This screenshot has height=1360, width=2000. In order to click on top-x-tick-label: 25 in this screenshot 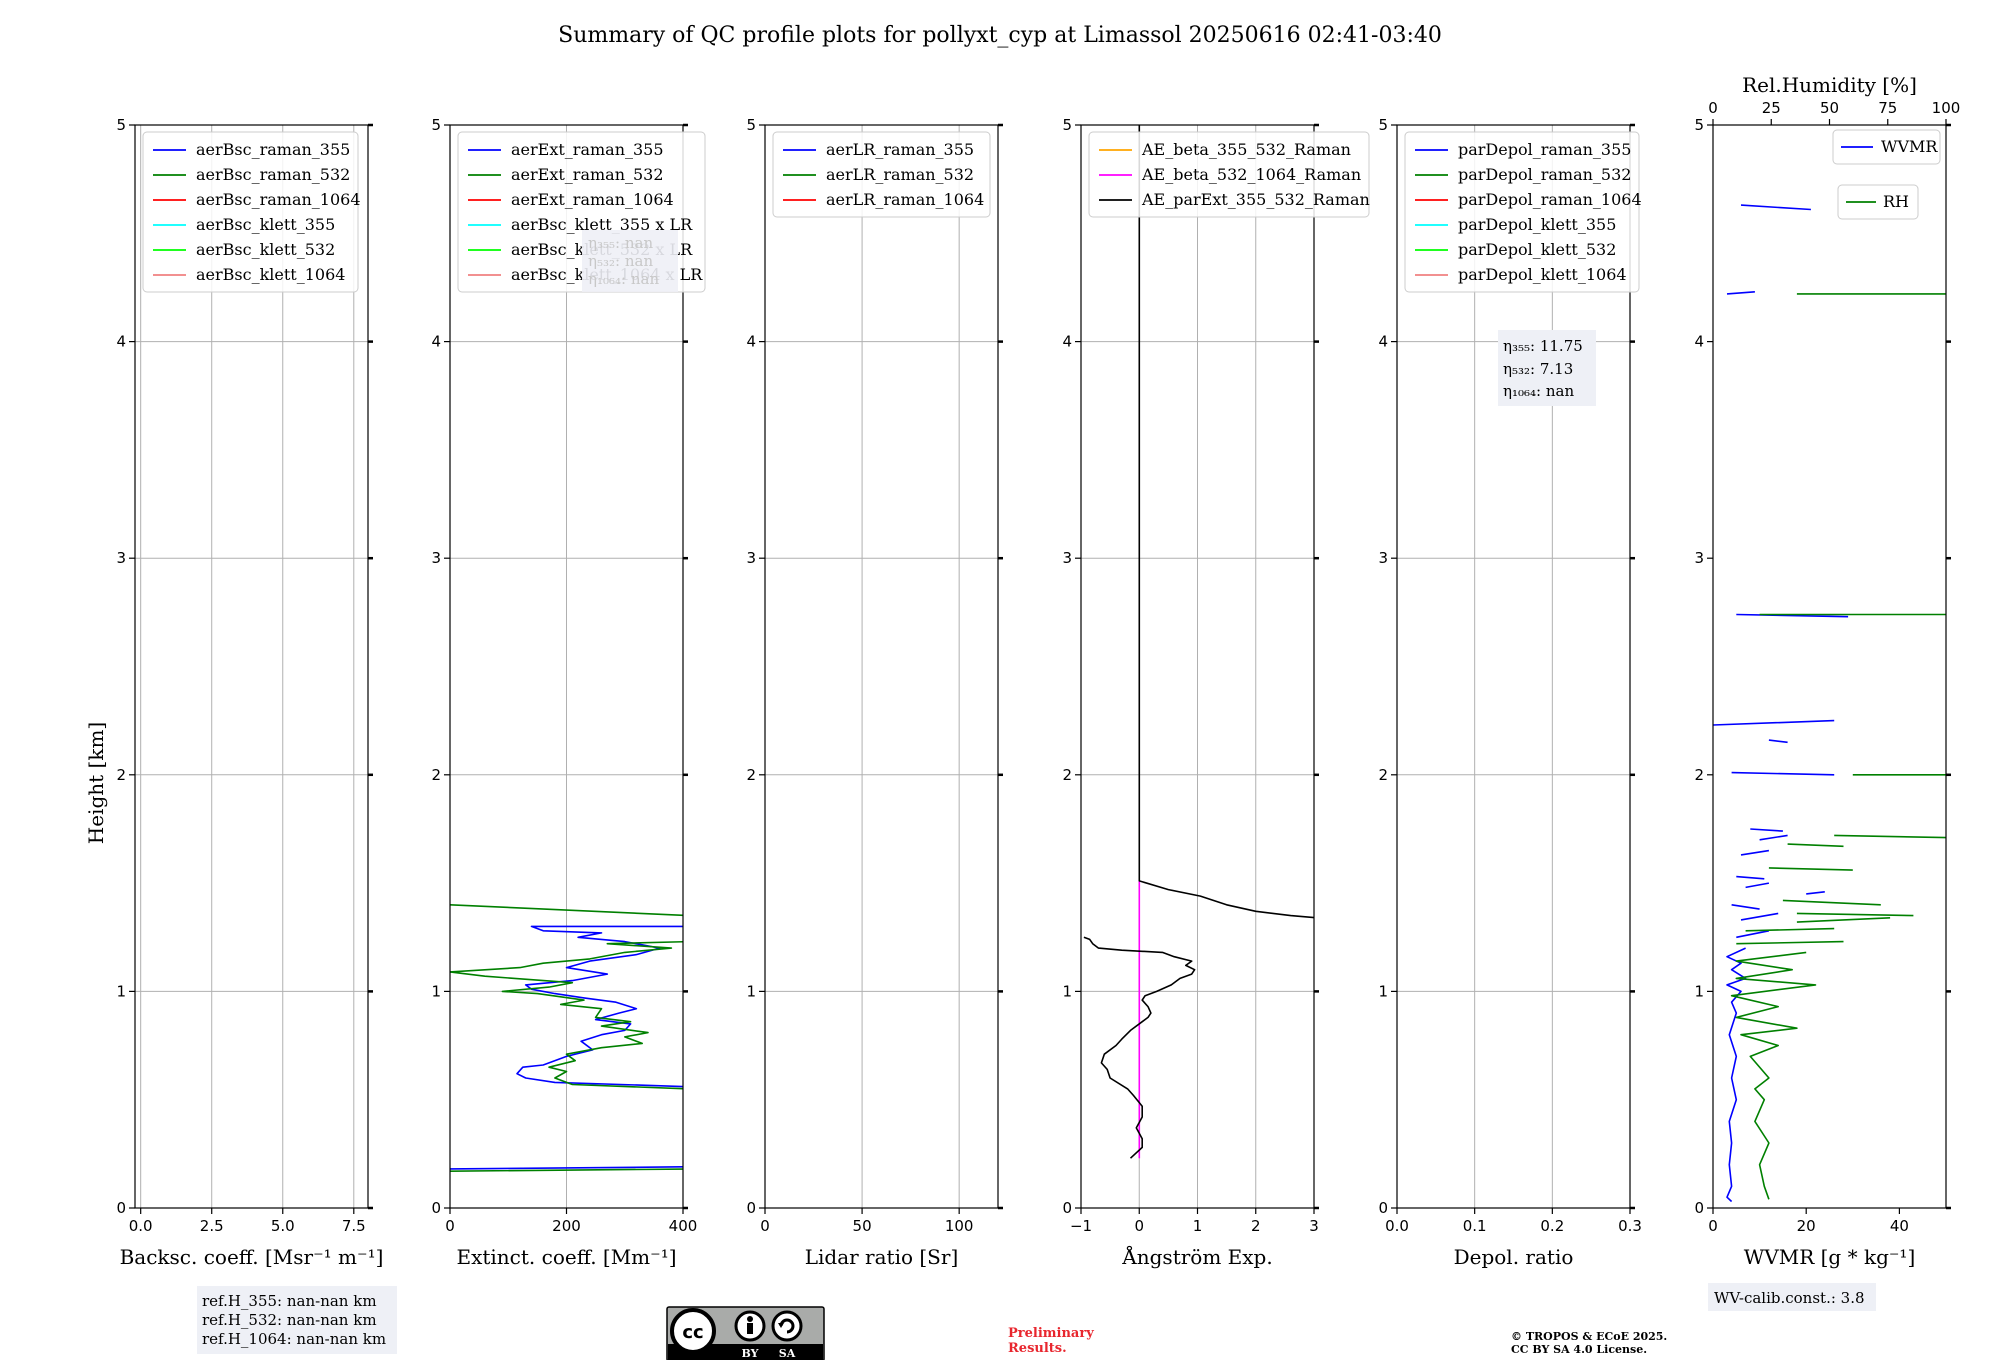, I will do `click(1771, 108)`.